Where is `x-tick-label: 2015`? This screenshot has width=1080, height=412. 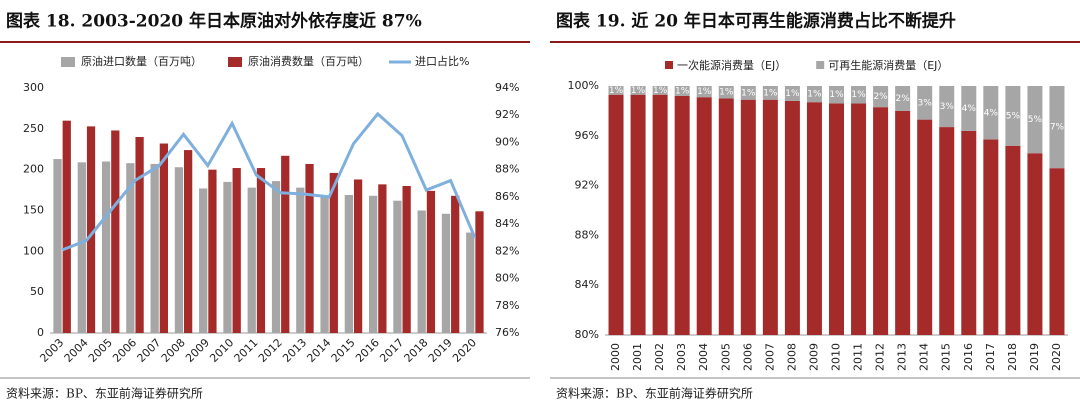 x-tick-label: 2015 is located at coordinates (946, 357).